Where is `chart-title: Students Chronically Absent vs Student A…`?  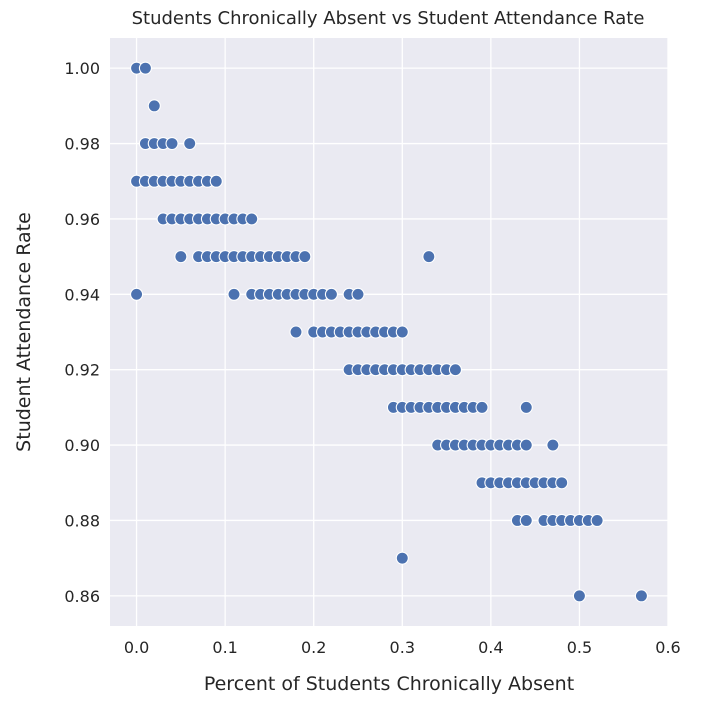
chart-title: Students Chronically Absent vs Student A… is located at coordinates (388, 18).